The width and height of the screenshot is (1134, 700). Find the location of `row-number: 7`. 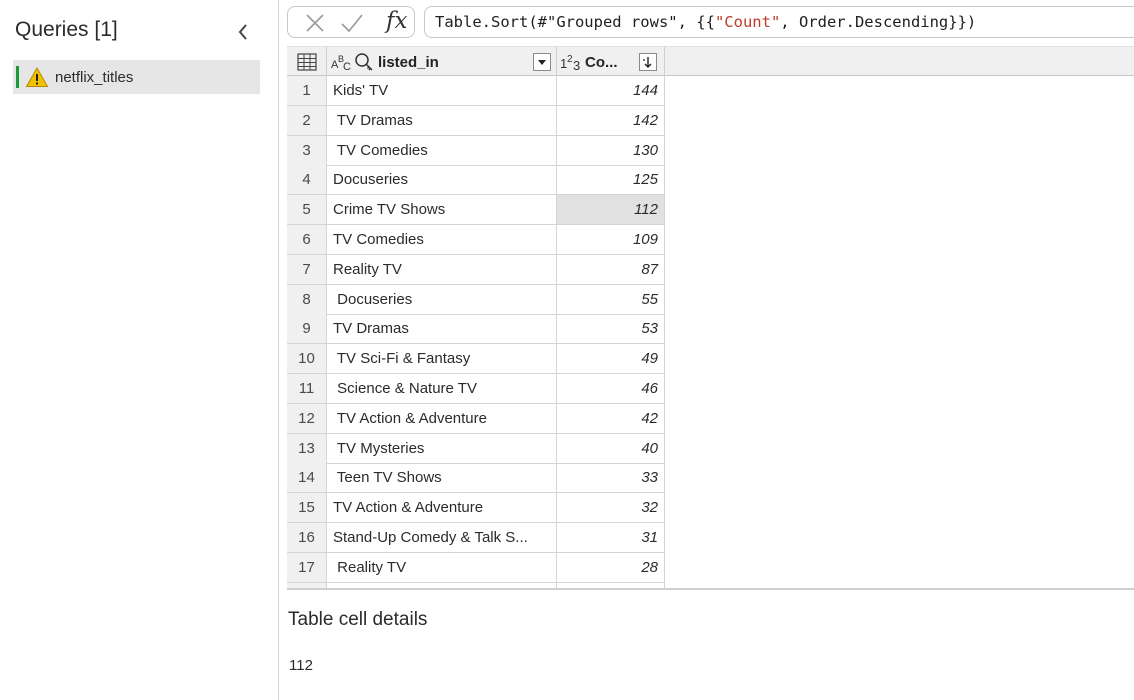

row-number: 7 is located at coordinates (307, 269).